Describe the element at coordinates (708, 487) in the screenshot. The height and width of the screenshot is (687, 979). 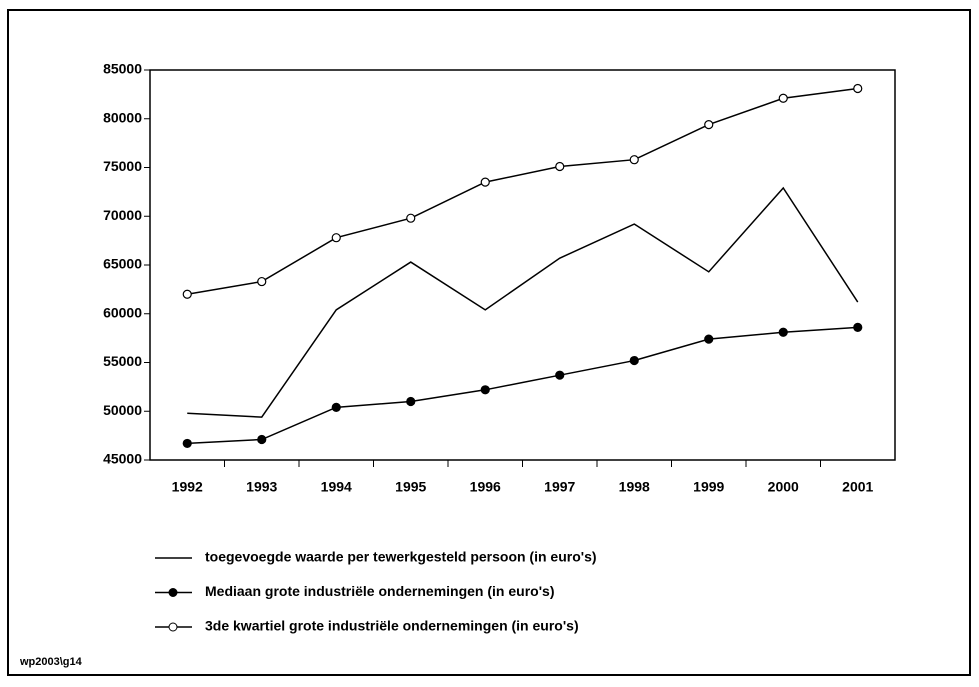
I see `x-tick-label: 1999` at that location.